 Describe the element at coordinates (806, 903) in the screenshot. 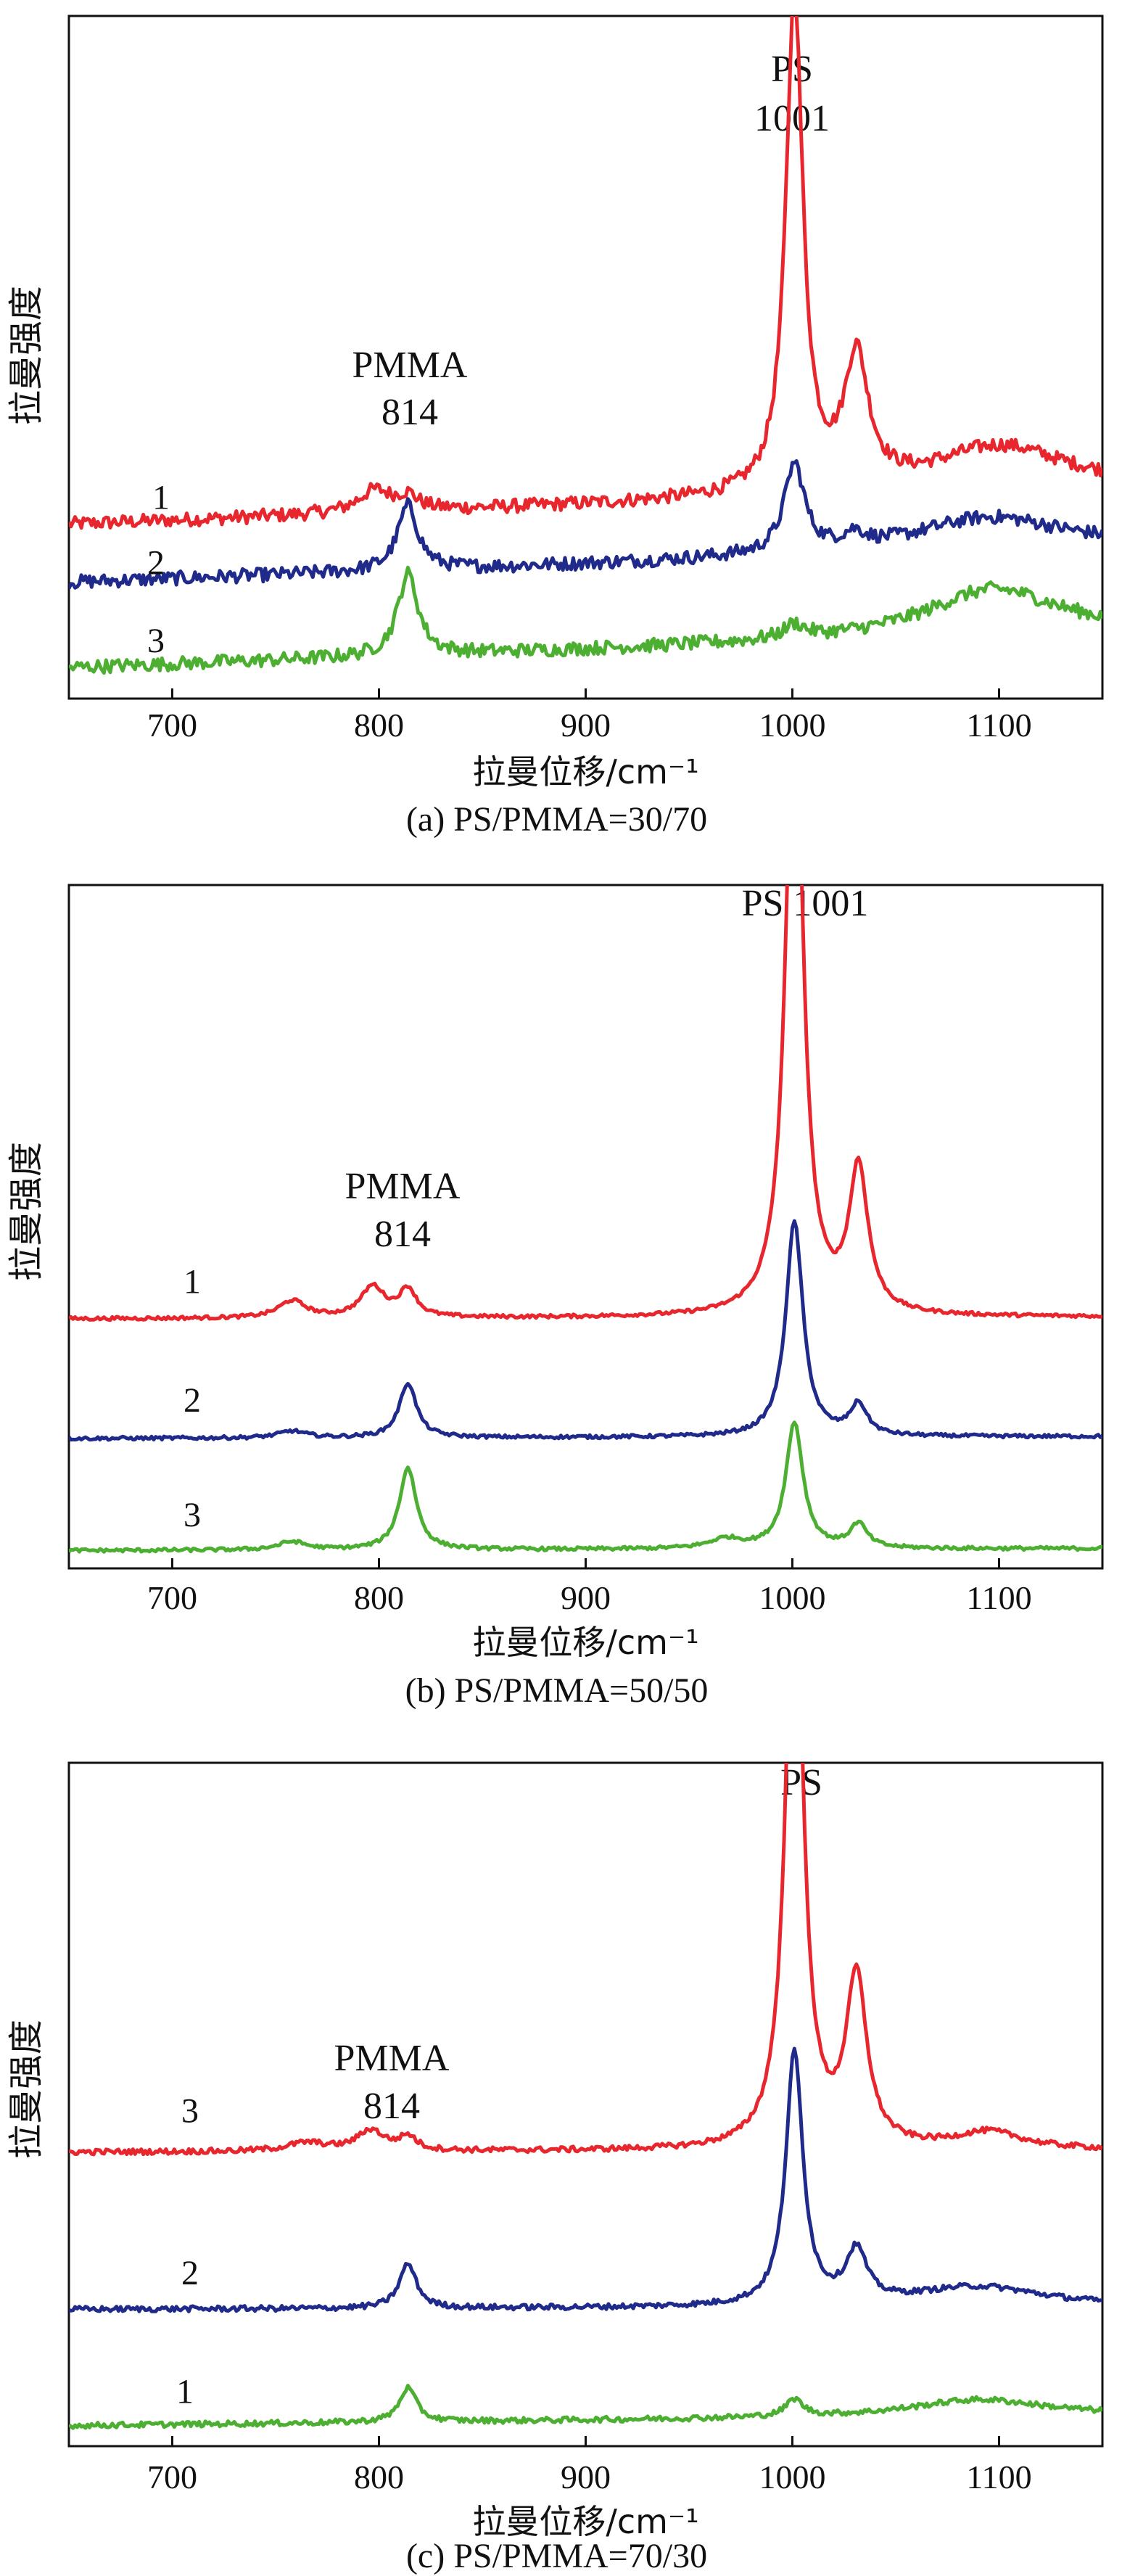

I see `ps-peak-annotation: PS 1001` at that location.